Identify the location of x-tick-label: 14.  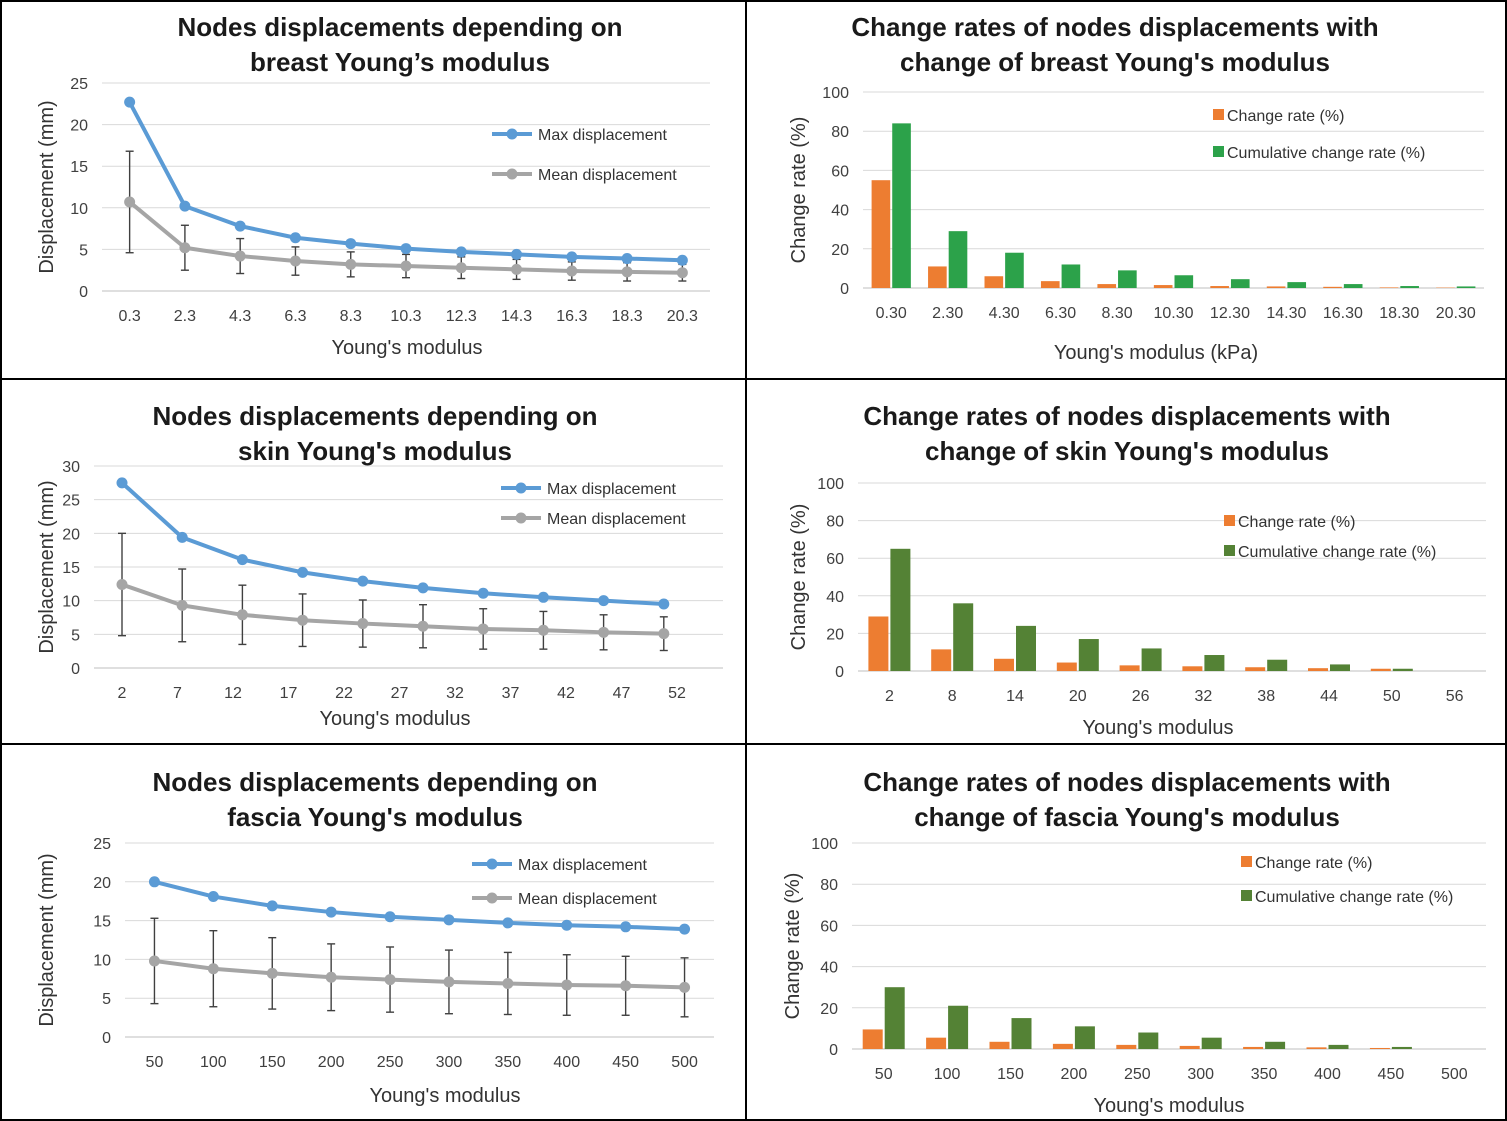
(1015, 696).